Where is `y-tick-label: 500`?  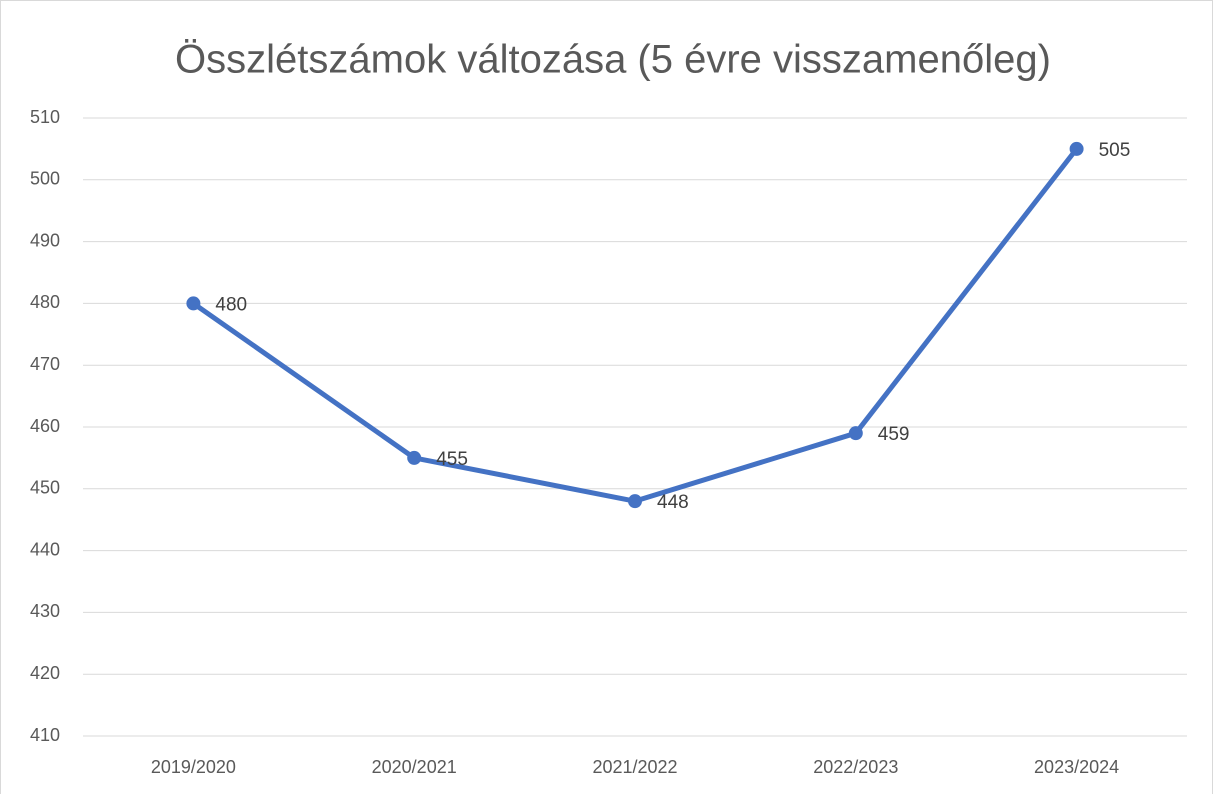 y-tick-label: 500 is located at coordinates (45, 179).